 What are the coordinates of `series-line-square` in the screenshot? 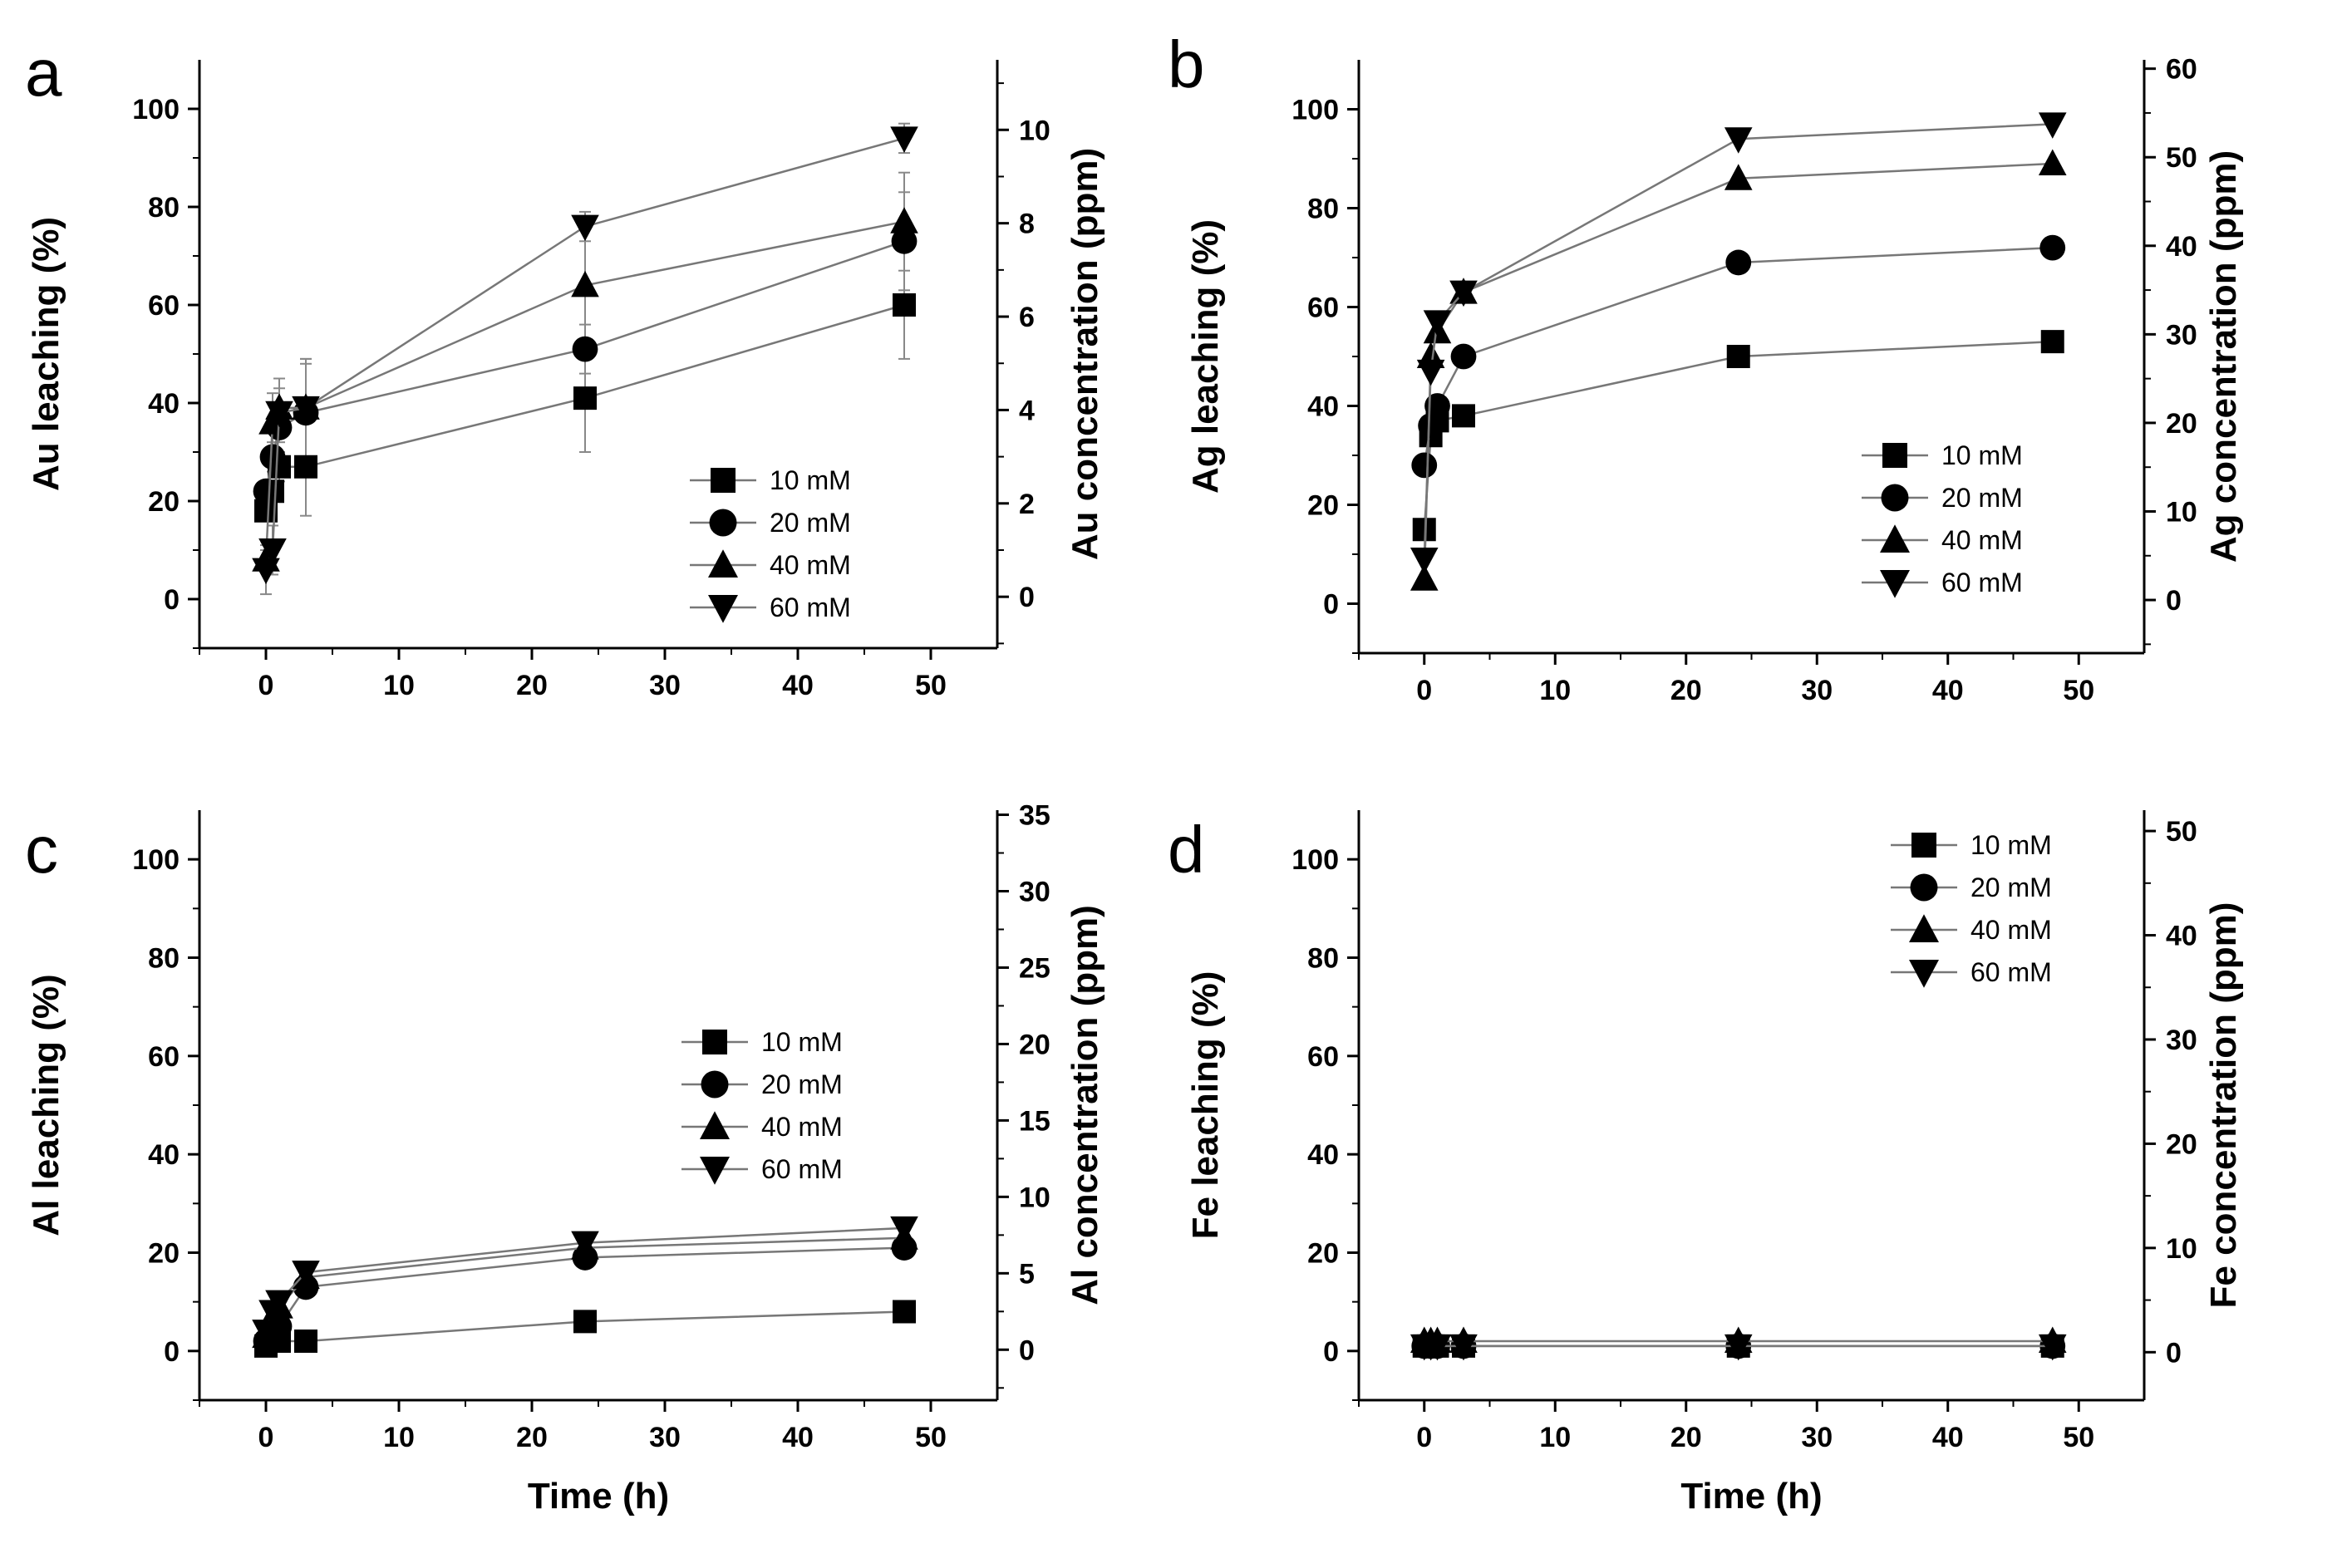 It's located at (1738, 435).